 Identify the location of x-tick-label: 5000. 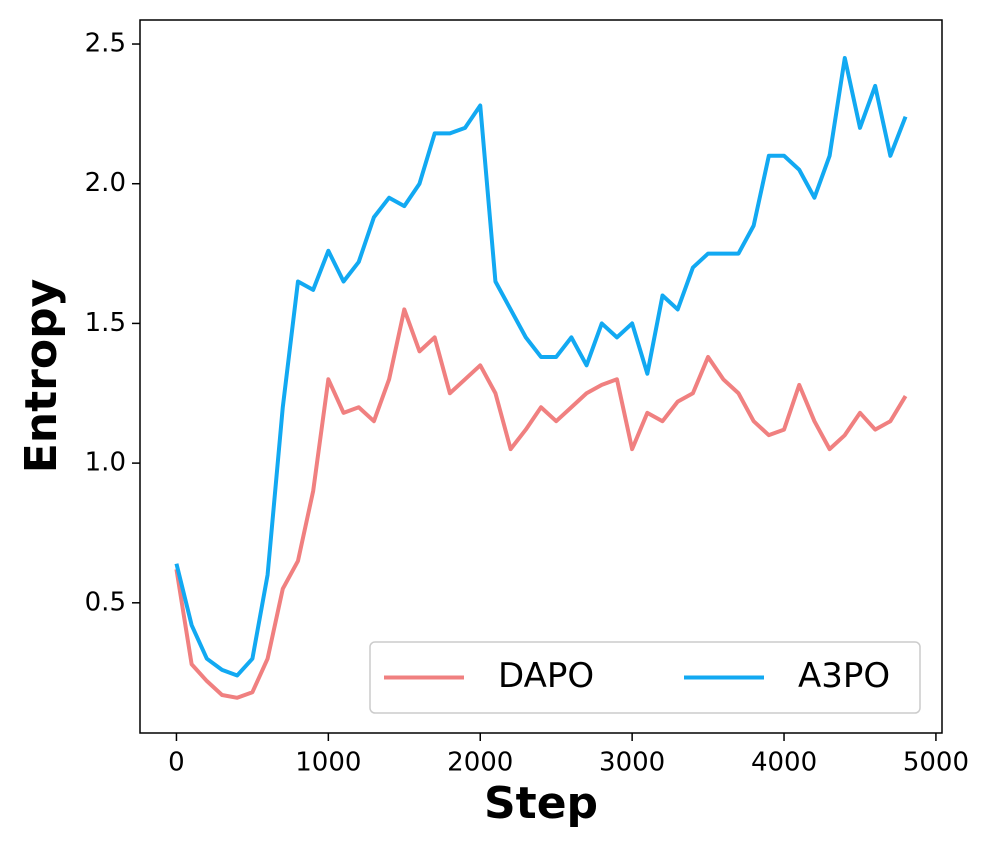
(936, 763).